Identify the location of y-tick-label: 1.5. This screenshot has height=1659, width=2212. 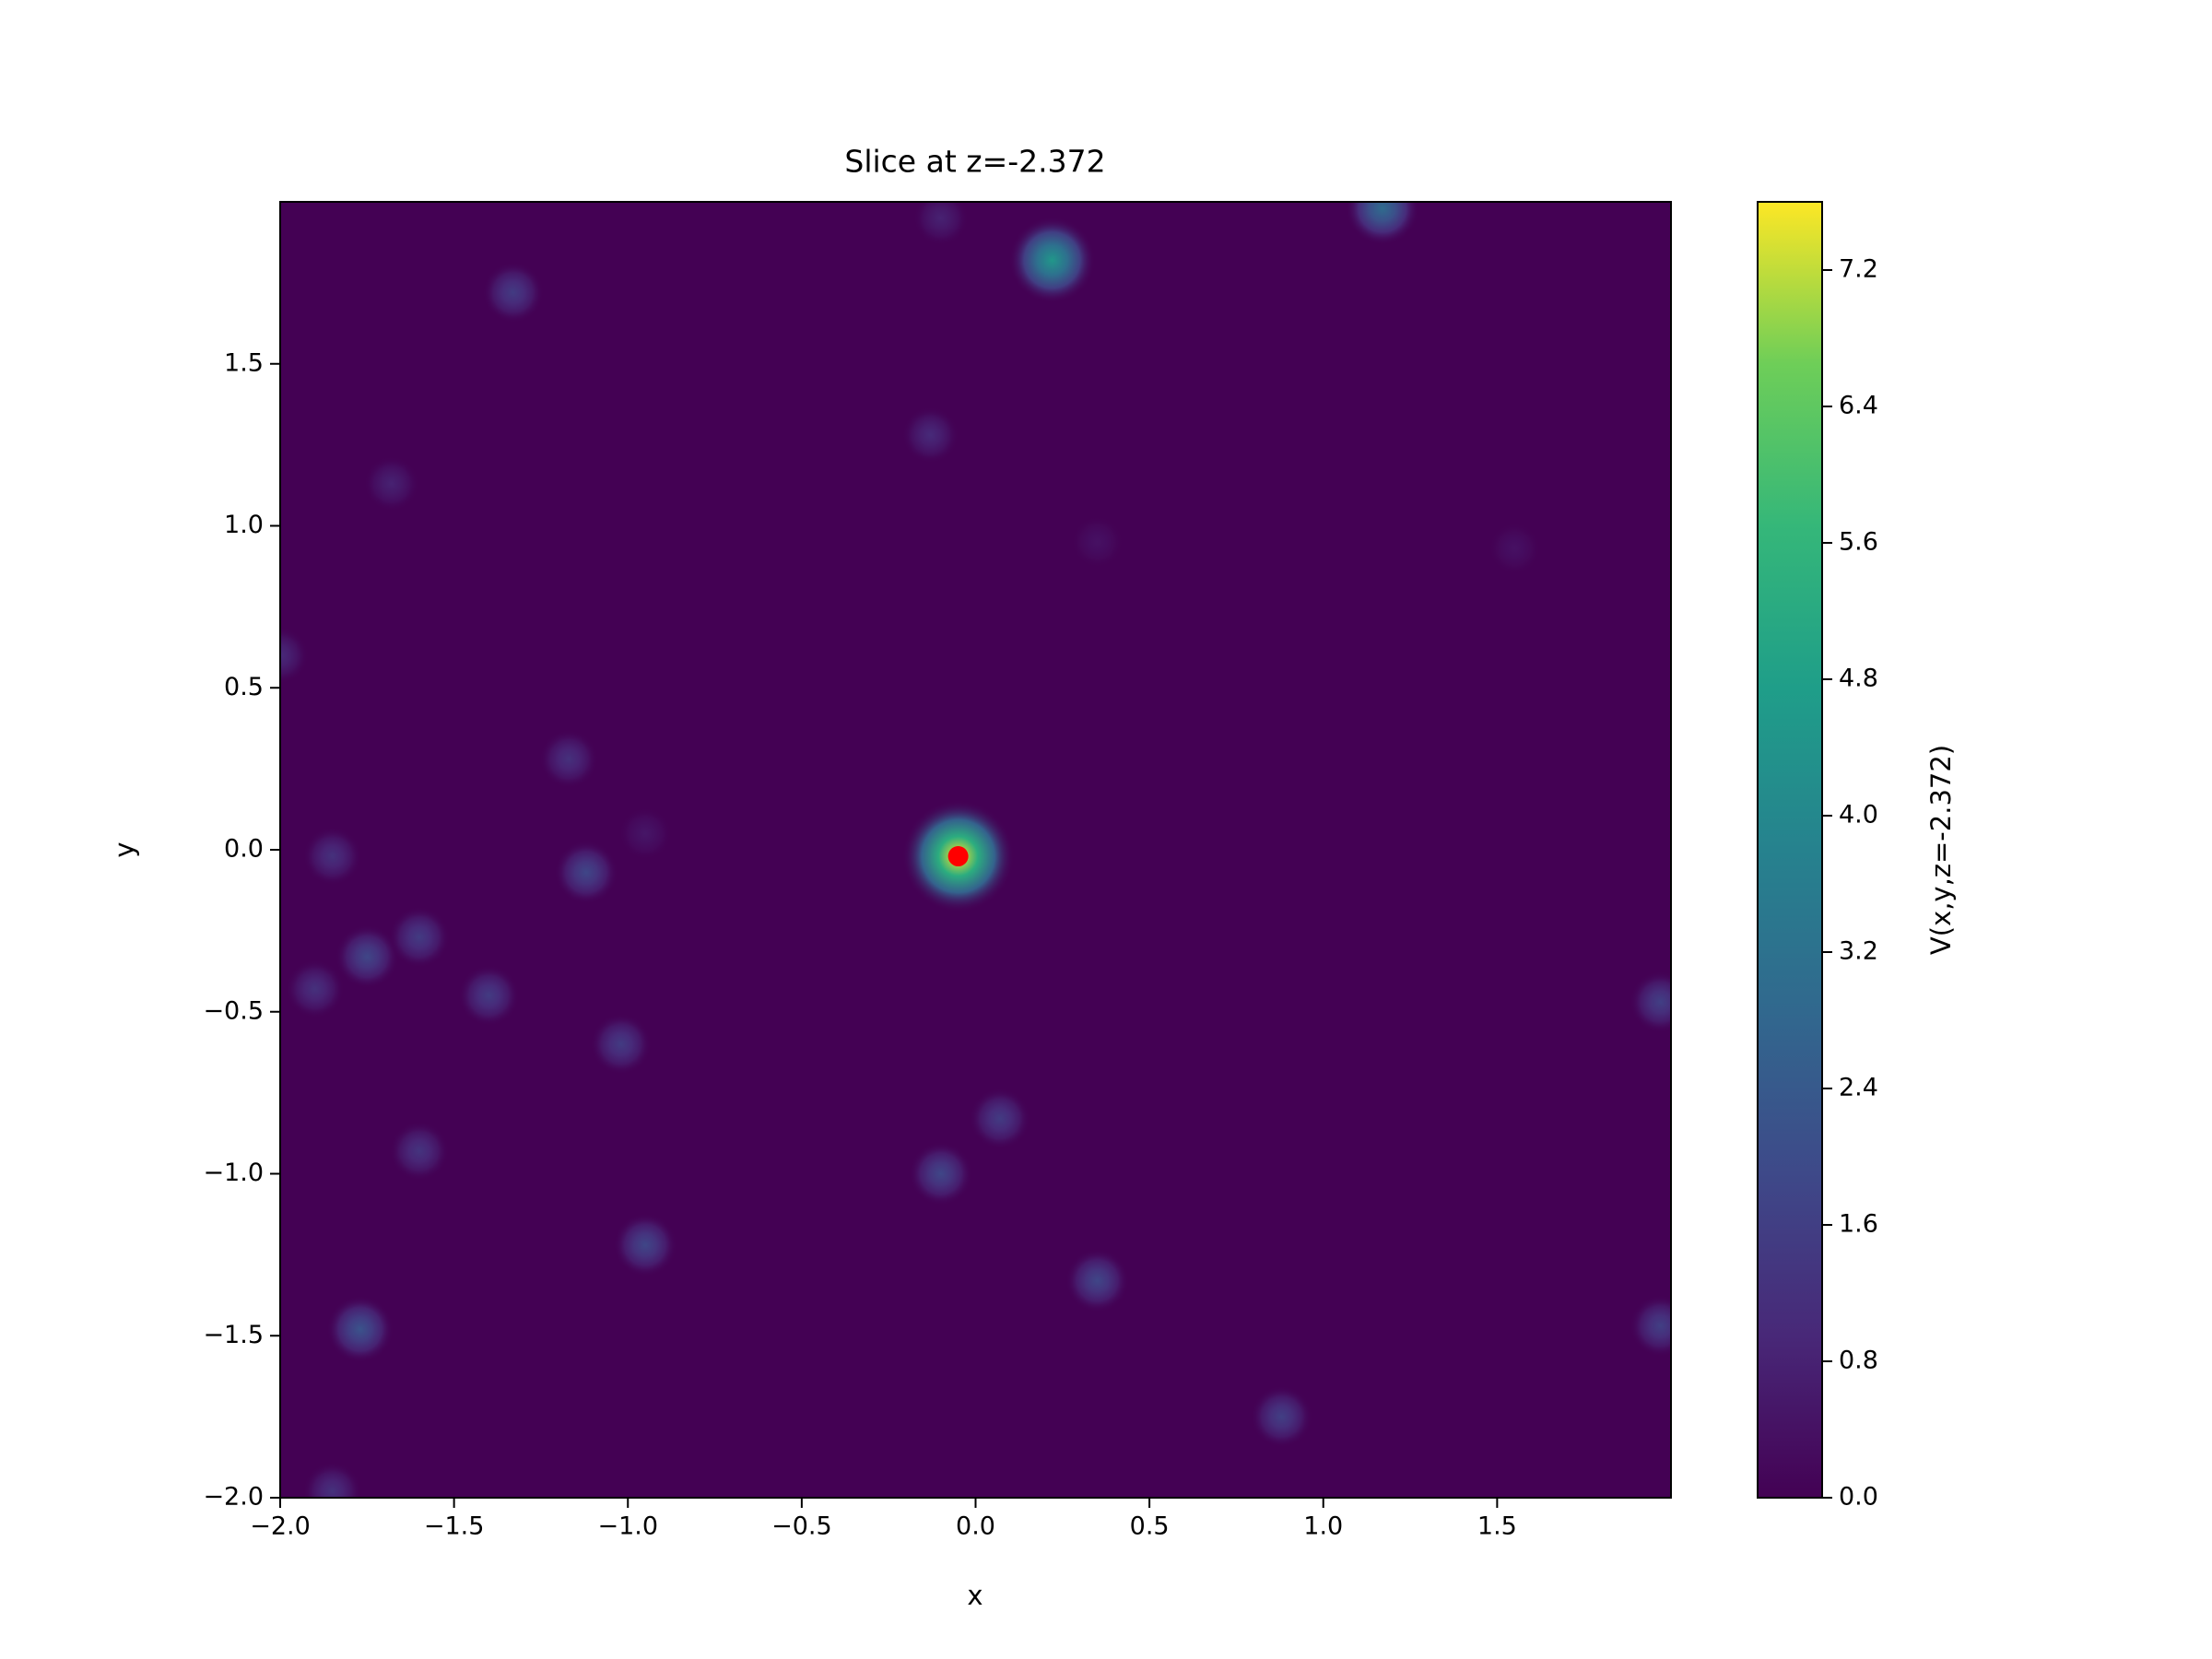
(244, 362).